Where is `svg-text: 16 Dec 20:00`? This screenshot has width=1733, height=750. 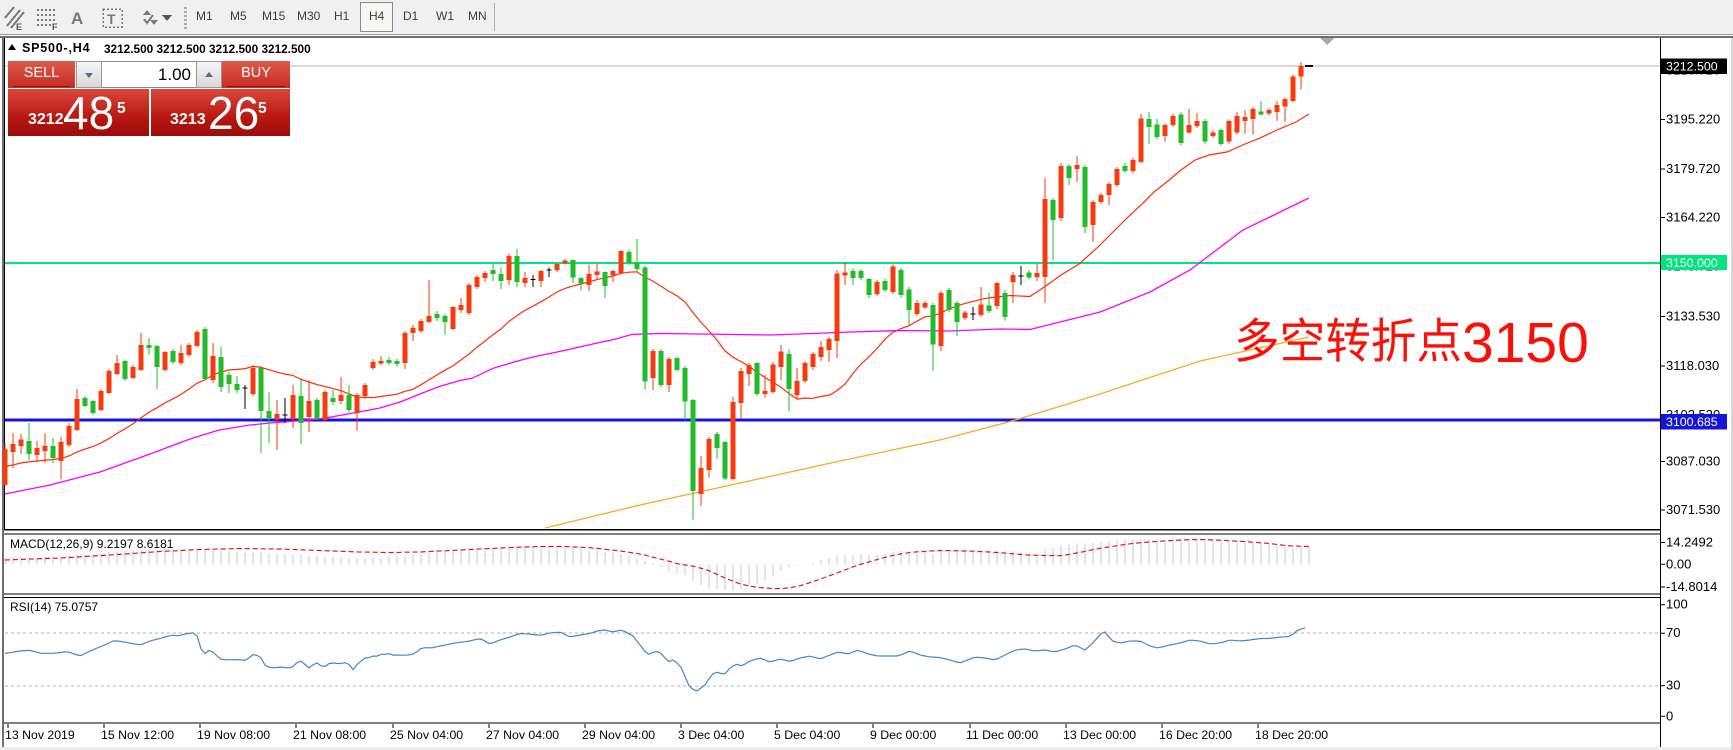 svg-text: 16 Dec 20:00 is located at coordinates (1195, 735).